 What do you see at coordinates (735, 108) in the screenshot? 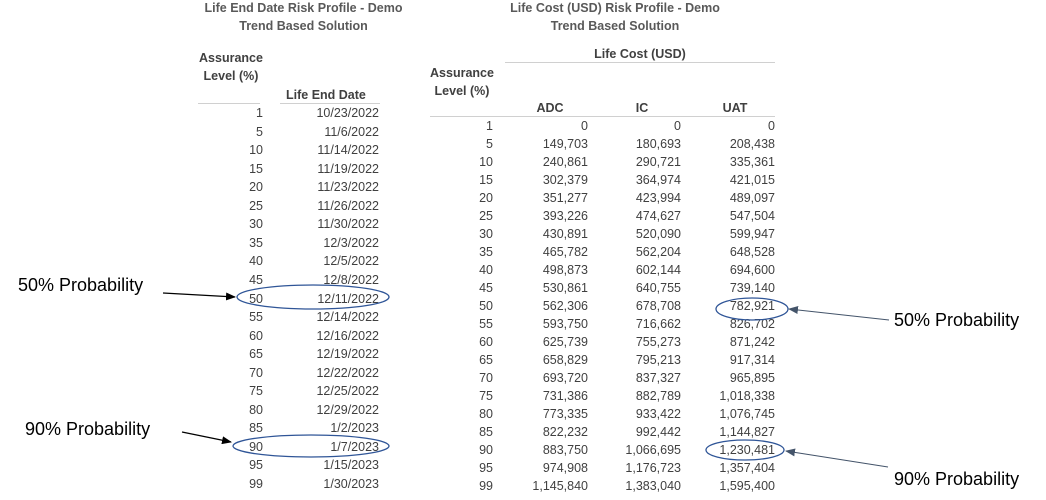
I see `uat-header: UAT` at bounding box center [735, 108].